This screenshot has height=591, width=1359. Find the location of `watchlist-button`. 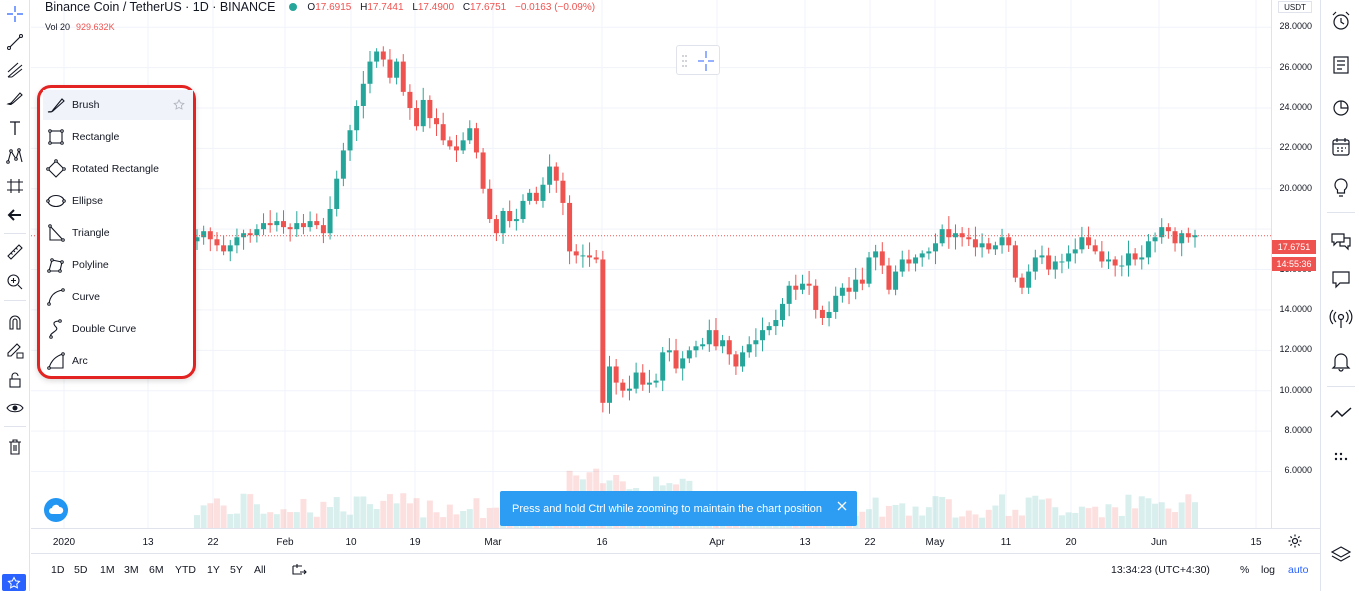

watchlist-button is located at coordinates (1341, 65).